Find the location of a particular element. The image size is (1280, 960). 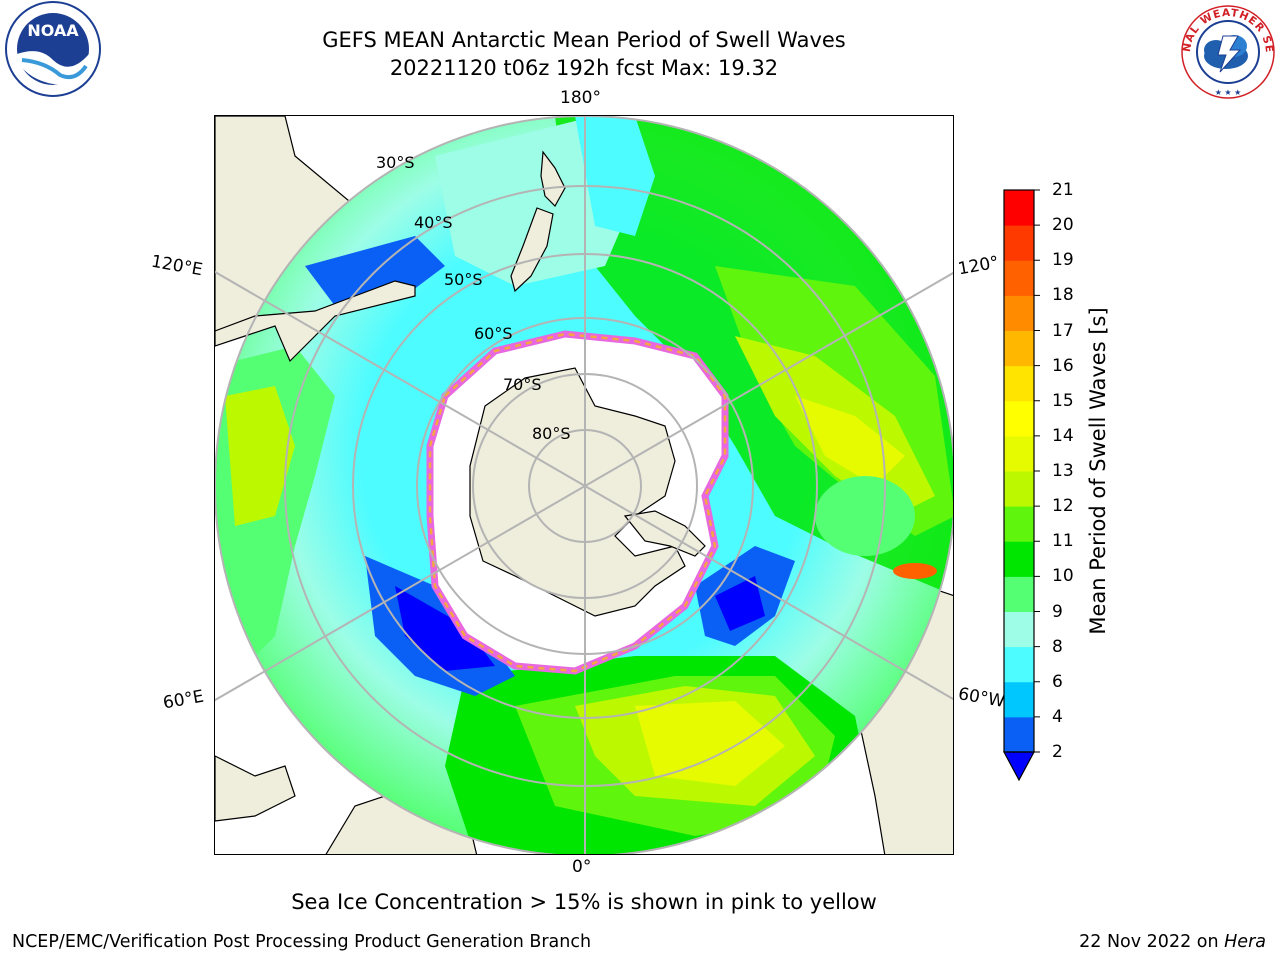

colorbar-tick-label: 2 is located at coordinates (1057, 752).